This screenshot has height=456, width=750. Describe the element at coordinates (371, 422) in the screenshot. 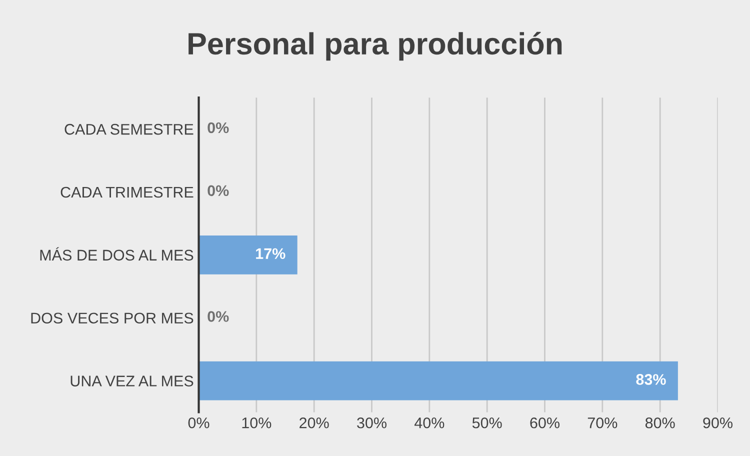

I see `x-tick-label: 30%` at that location.